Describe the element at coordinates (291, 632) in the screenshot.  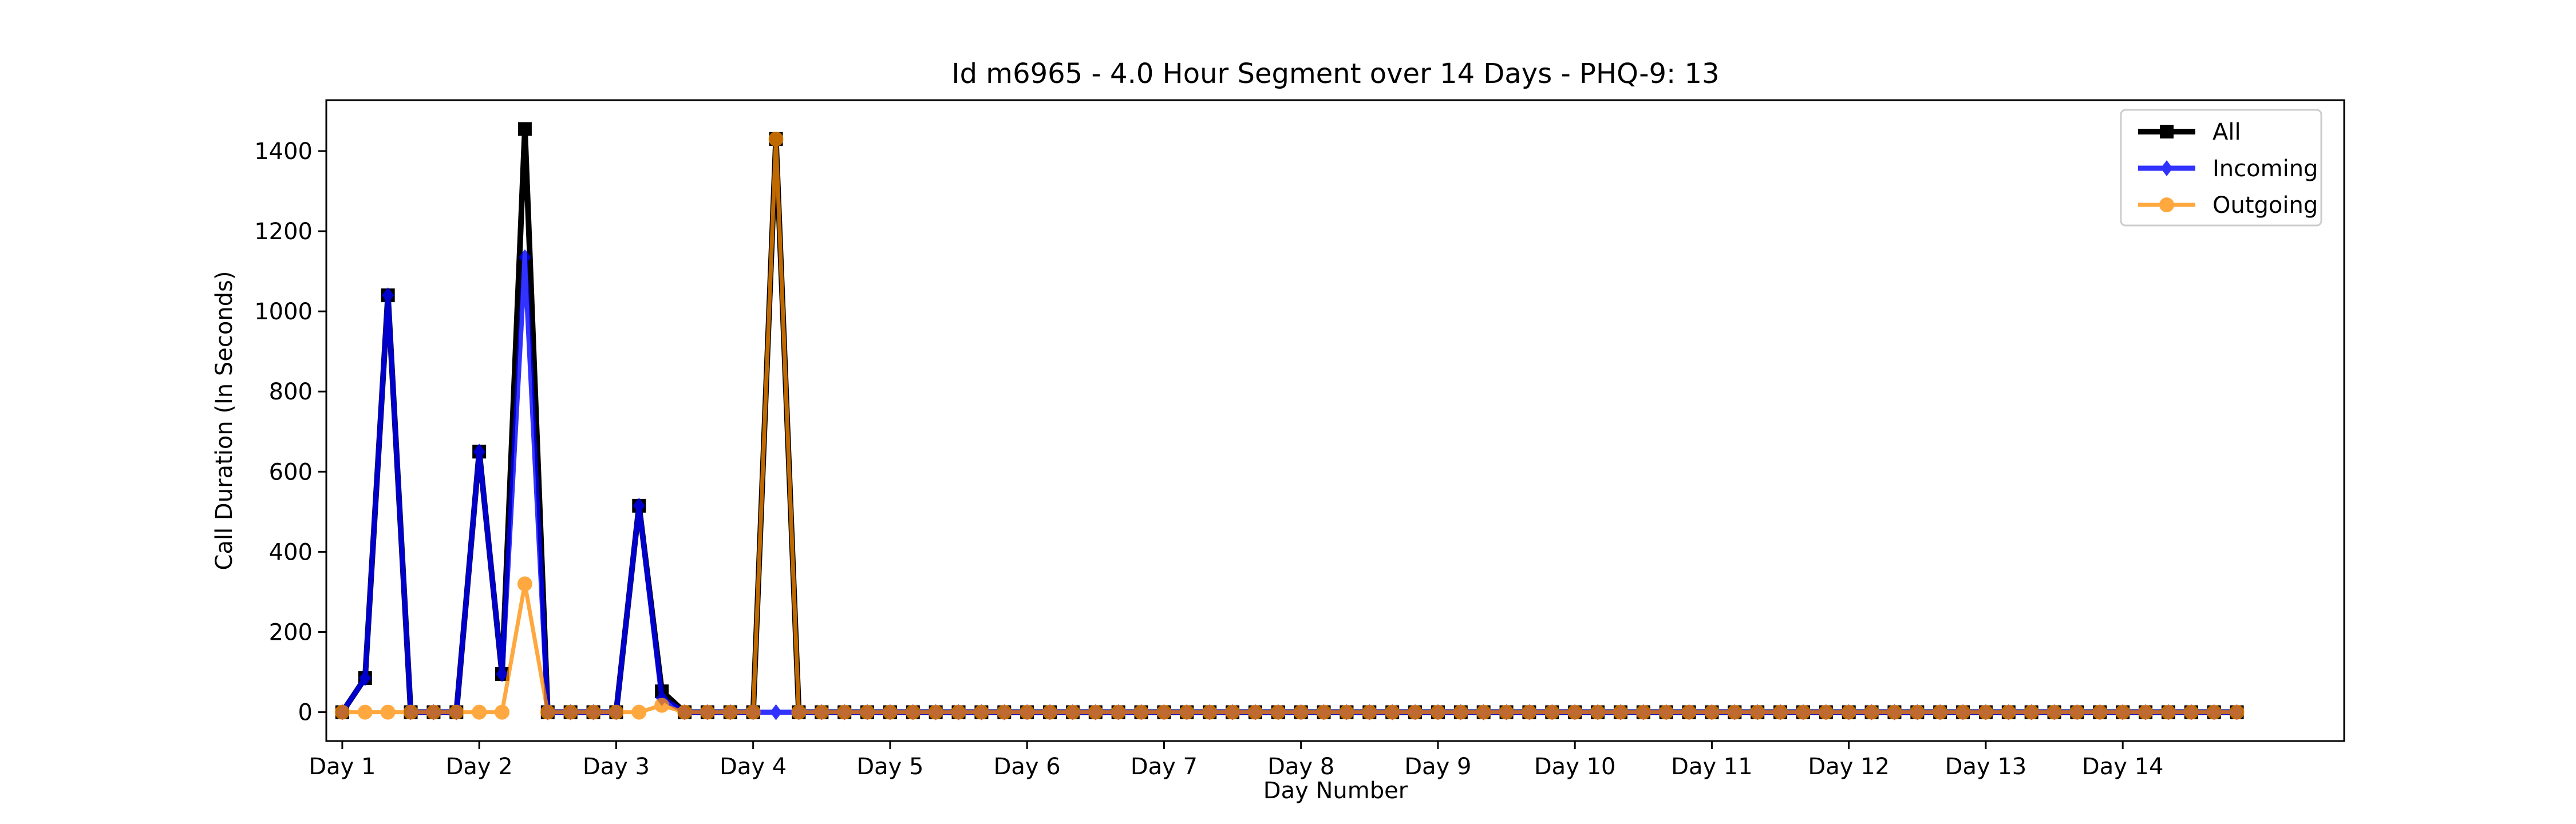
I see `y-tick-label: 200` at that location.